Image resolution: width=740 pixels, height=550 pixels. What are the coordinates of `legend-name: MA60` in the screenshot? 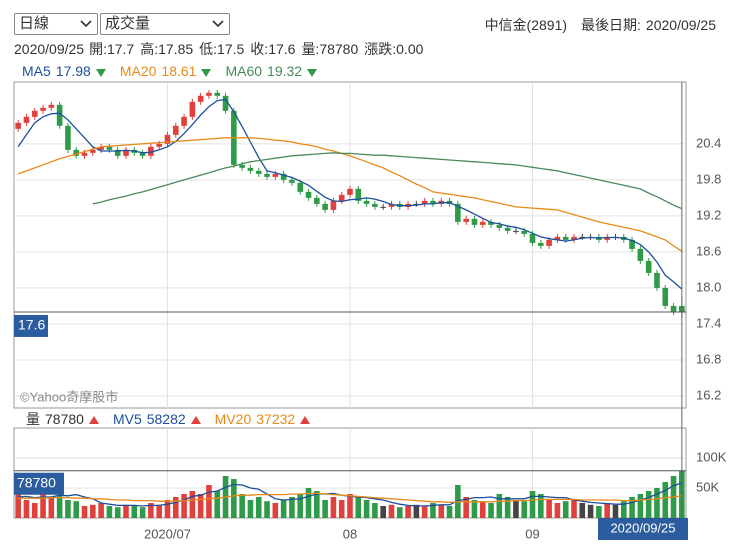 It's located at (244, 71).